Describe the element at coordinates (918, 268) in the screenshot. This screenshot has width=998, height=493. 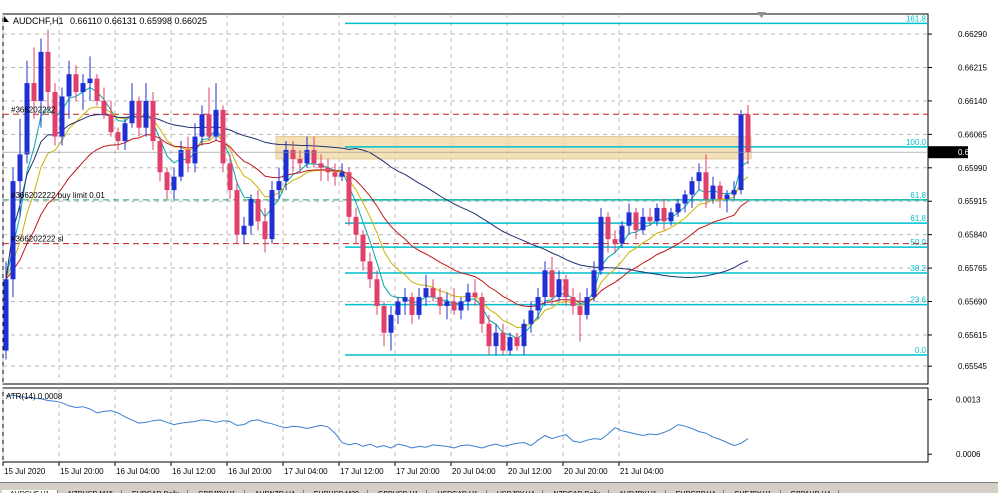
I see `fib-level-label: 38.2` at that location.